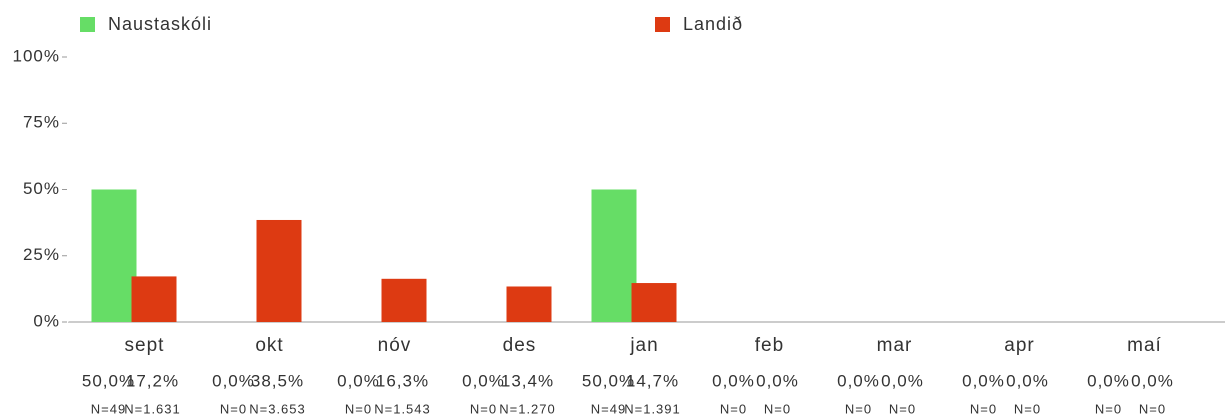  What do you see at coordinates (652, 380) in the screenshot?
I see `value-label: 14,7%` at bounding box center [652, 380].